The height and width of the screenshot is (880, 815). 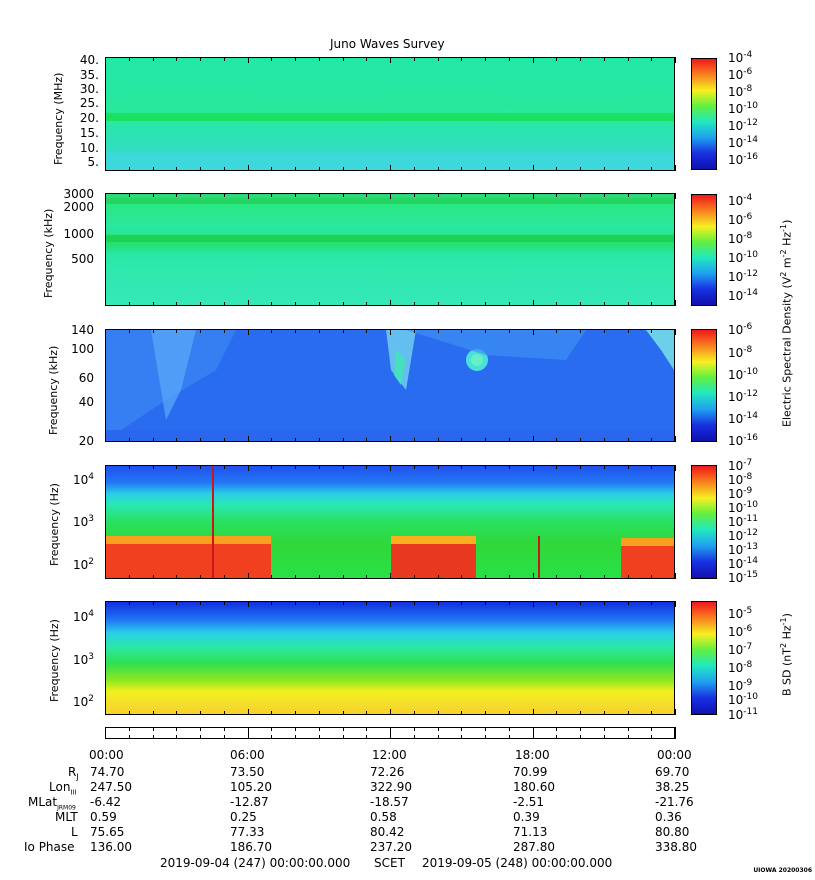 I want to click on ytick: 20., so click(x=89, y=118).